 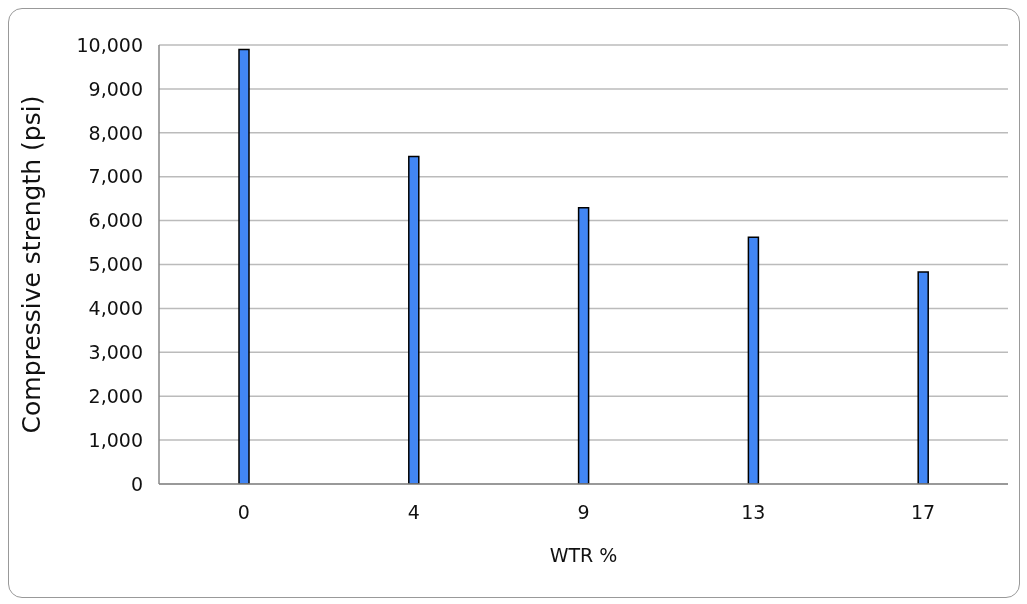 I want to click on x-tick-label: 4, so click(x=413, y=512).